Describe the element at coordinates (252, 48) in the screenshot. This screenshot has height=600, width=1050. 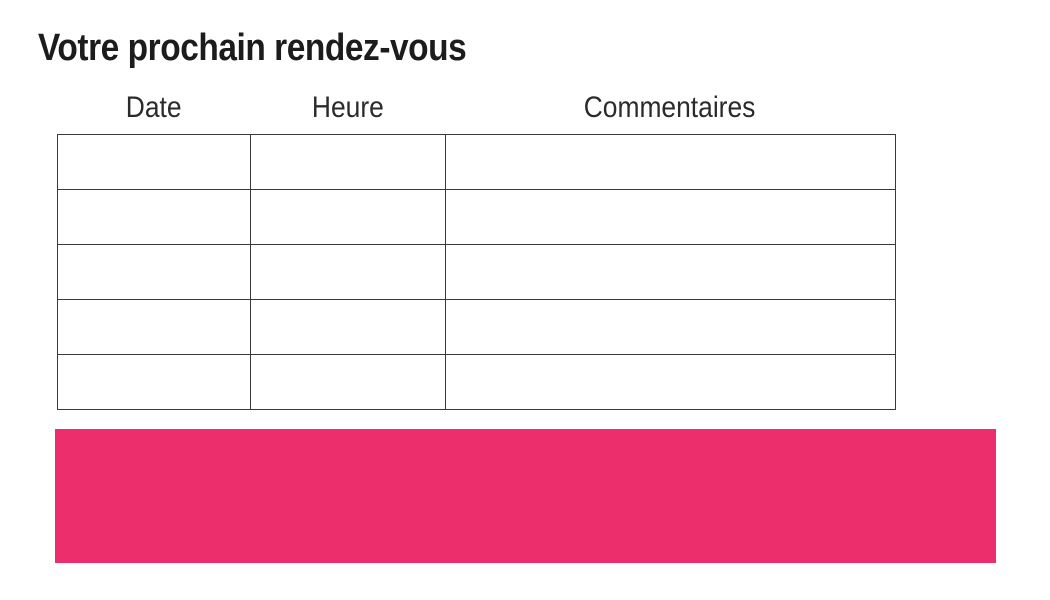
I see `page-title: Votre prochain rendez-vous` at that location.